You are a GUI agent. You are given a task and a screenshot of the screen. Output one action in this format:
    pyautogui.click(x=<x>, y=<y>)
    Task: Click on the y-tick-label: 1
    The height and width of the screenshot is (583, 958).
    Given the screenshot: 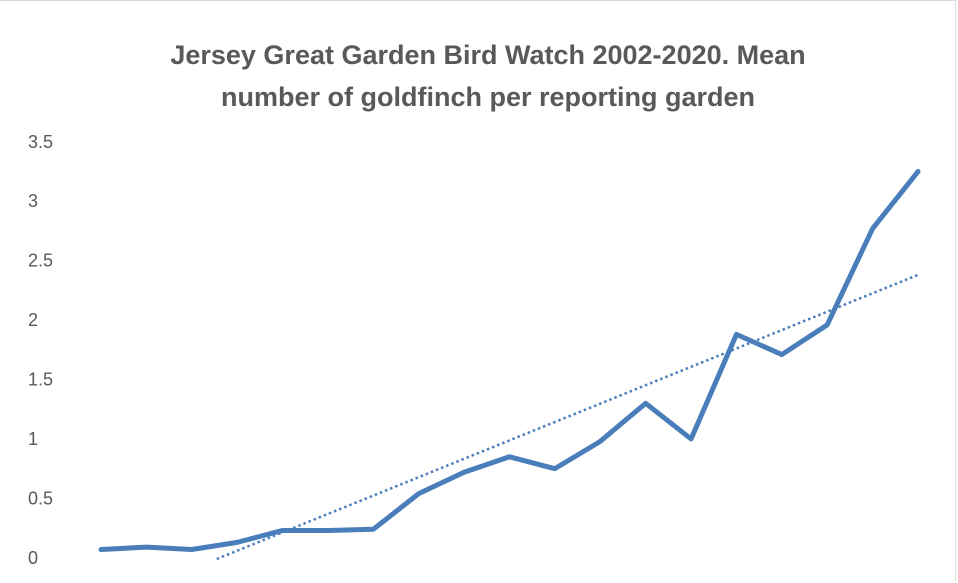 What is the action you would take?
    pyautogui.click(x=33, y=439)
    